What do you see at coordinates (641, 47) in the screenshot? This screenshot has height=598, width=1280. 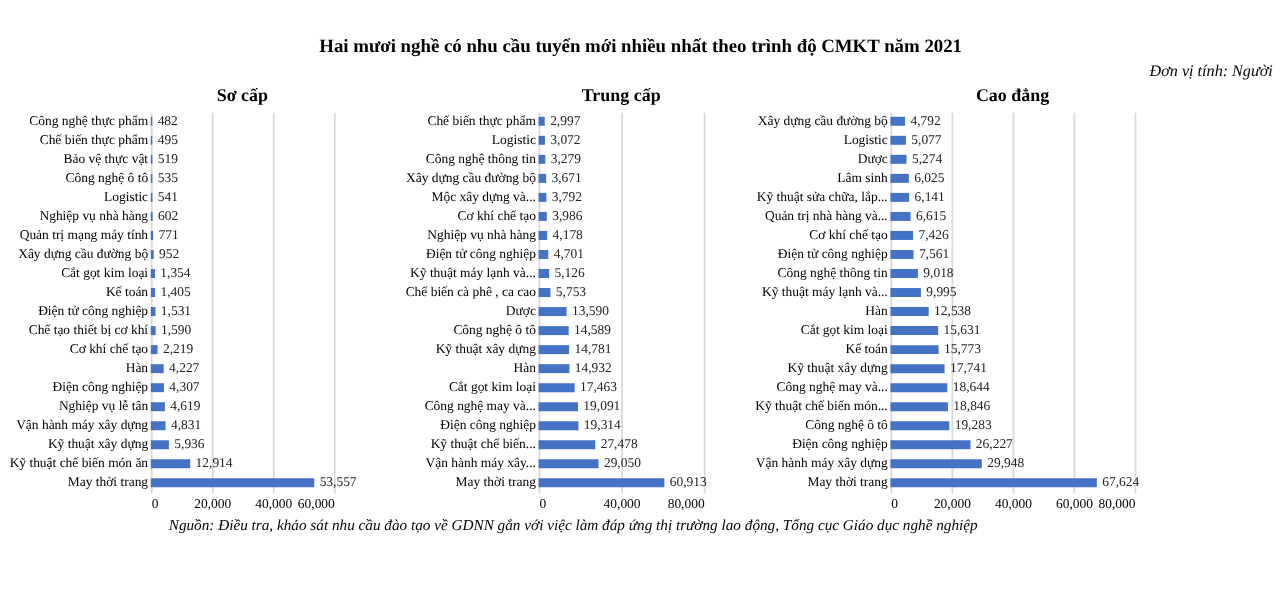 I see `text: Hai mươi nghề có nhu cầu tuyển mới nhiều nhất theo trình độ CMKT năm 2021` at bounding box center [641, 47].